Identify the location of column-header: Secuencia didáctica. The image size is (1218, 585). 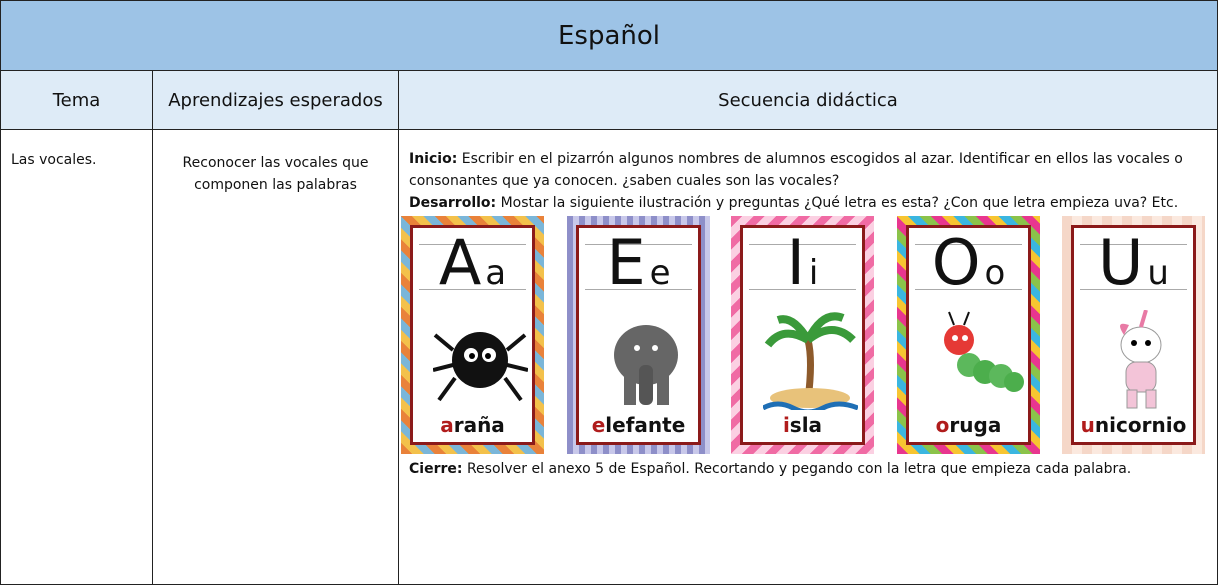
(808, 100).